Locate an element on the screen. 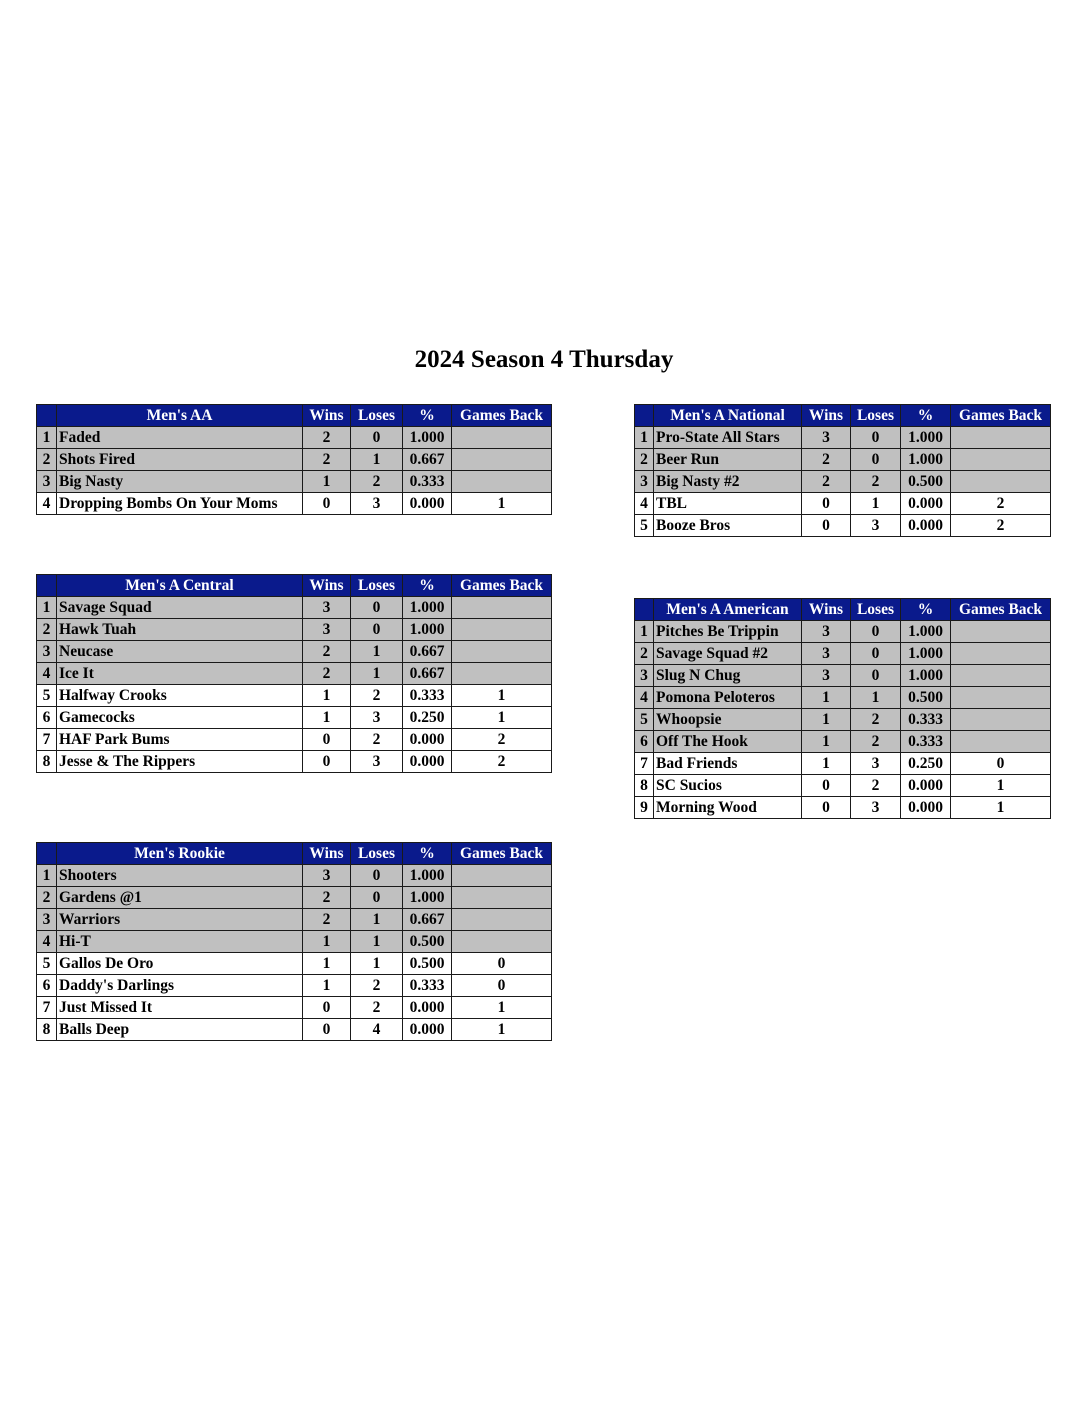  table-row: 6 Off The Hook 1 2 0.333 is located at coordinates (842, 741).